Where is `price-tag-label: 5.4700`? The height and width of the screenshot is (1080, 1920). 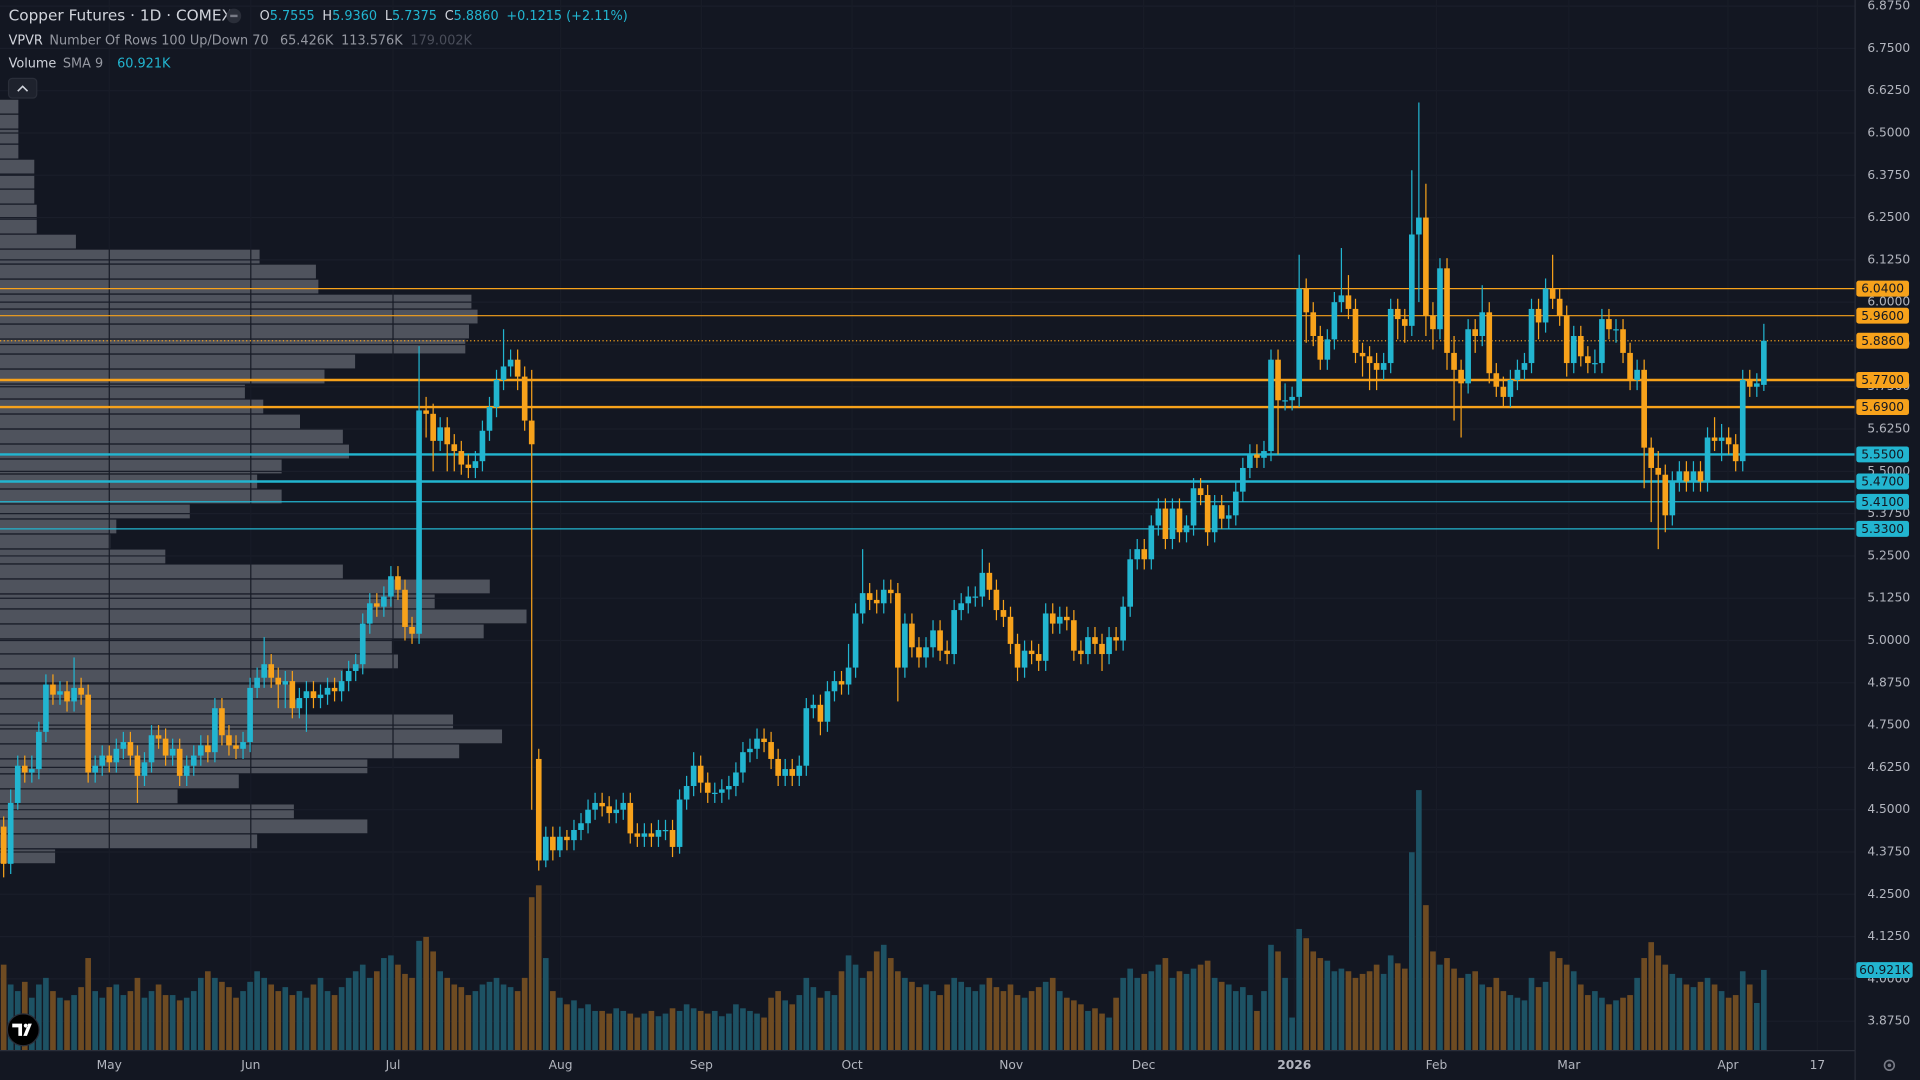 price-tag-label: 5.4700 is located at coordinates (1882, 482).